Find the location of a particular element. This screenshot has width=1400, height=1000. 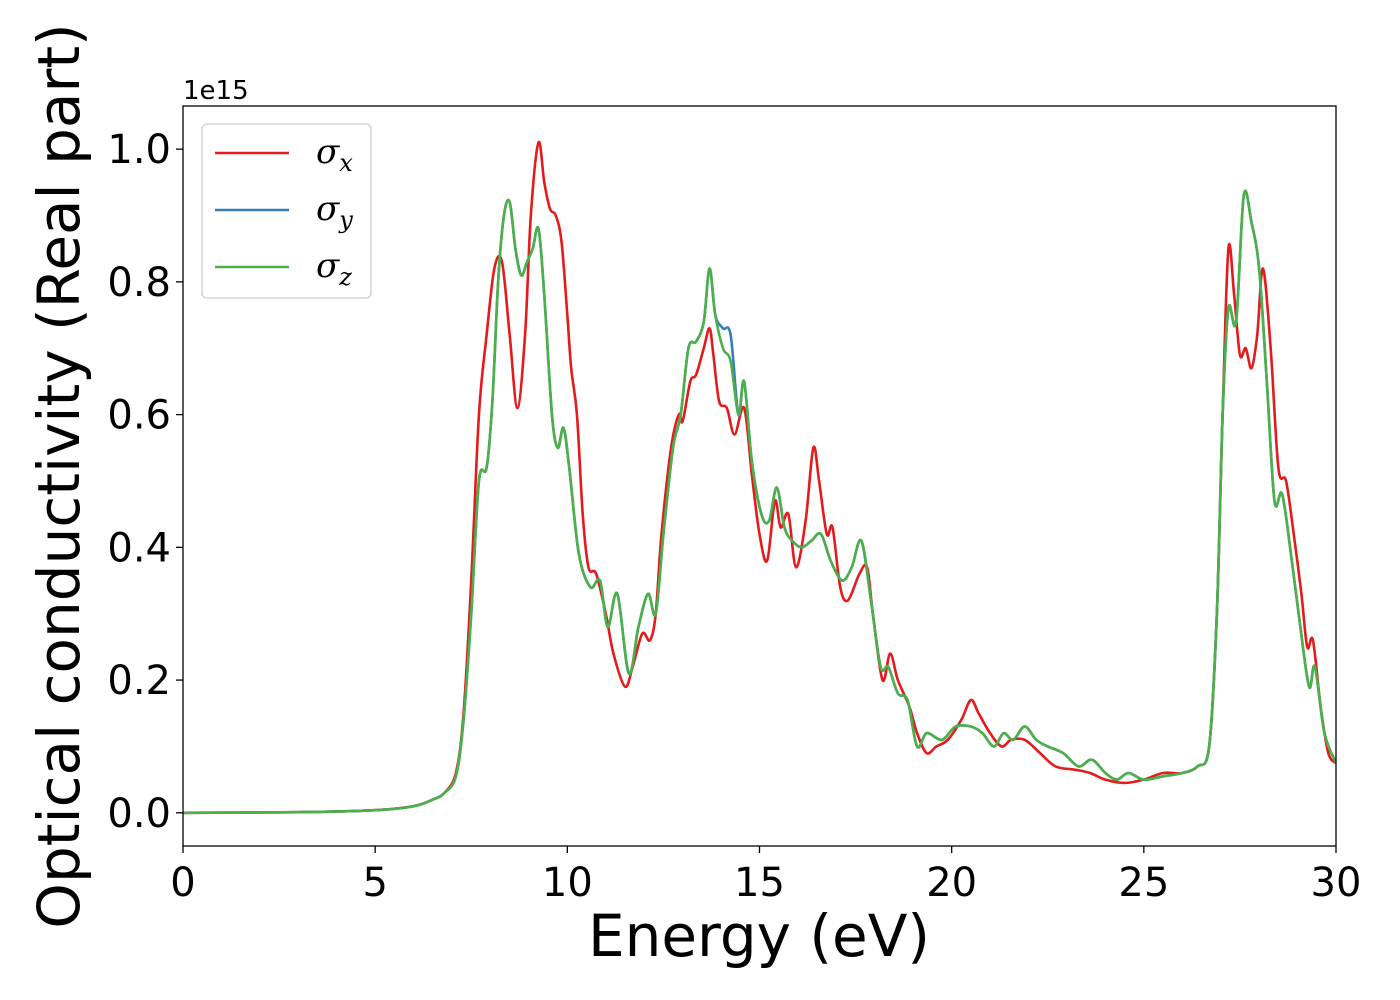

y-tick-label: 0.2 is located at coordinates (139, 681).